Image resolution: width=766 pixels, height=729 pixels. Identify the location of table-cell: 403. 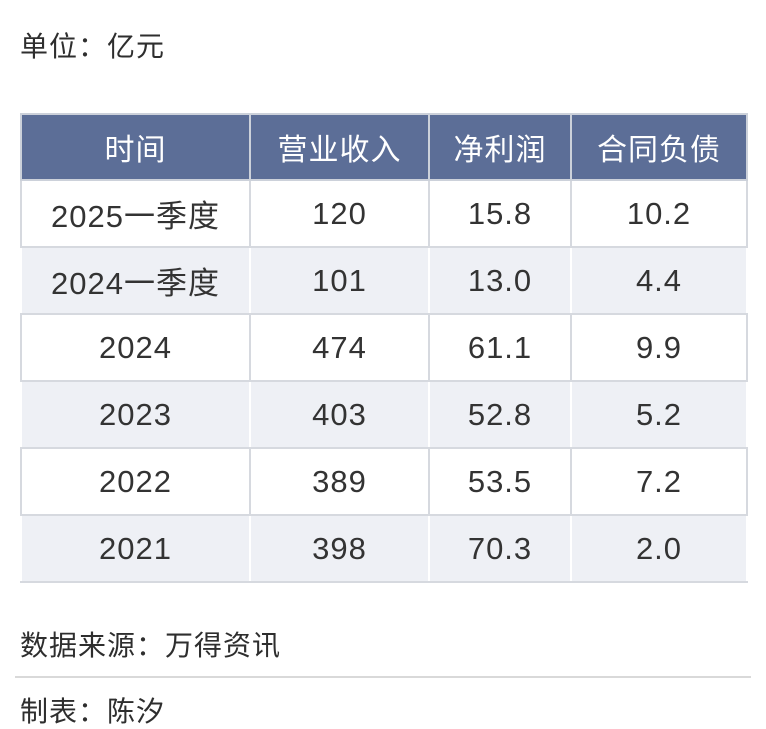
(339, 414).